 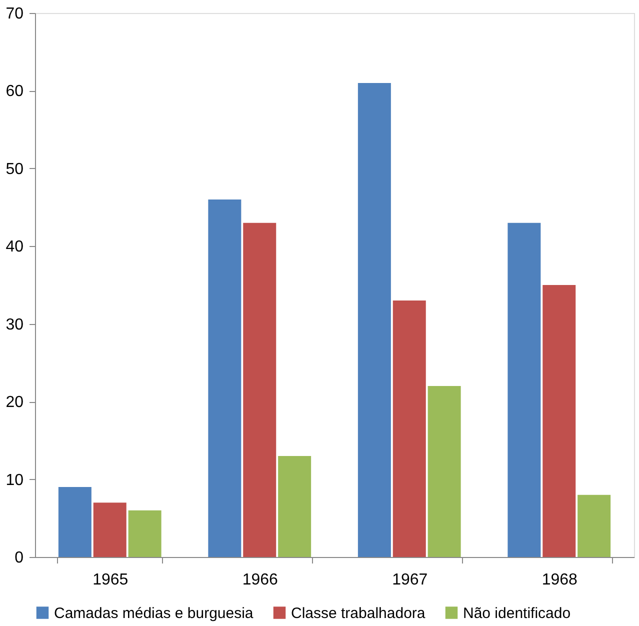 I want to click on y-tick-label: 40, so click(x=15, y=247).